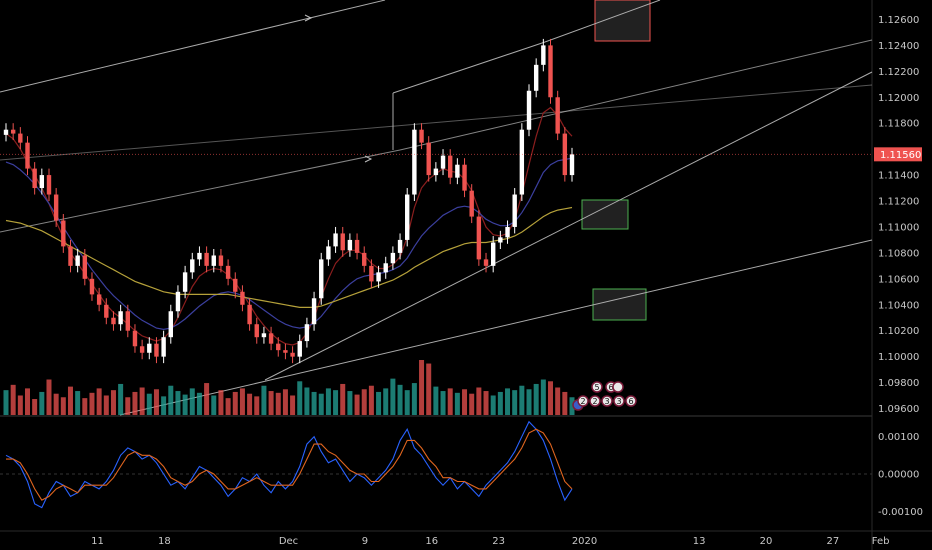  Describe the element at coordinates (898, 409) in the screenshot. I see `price-tick-label: 1.09600` at that location.